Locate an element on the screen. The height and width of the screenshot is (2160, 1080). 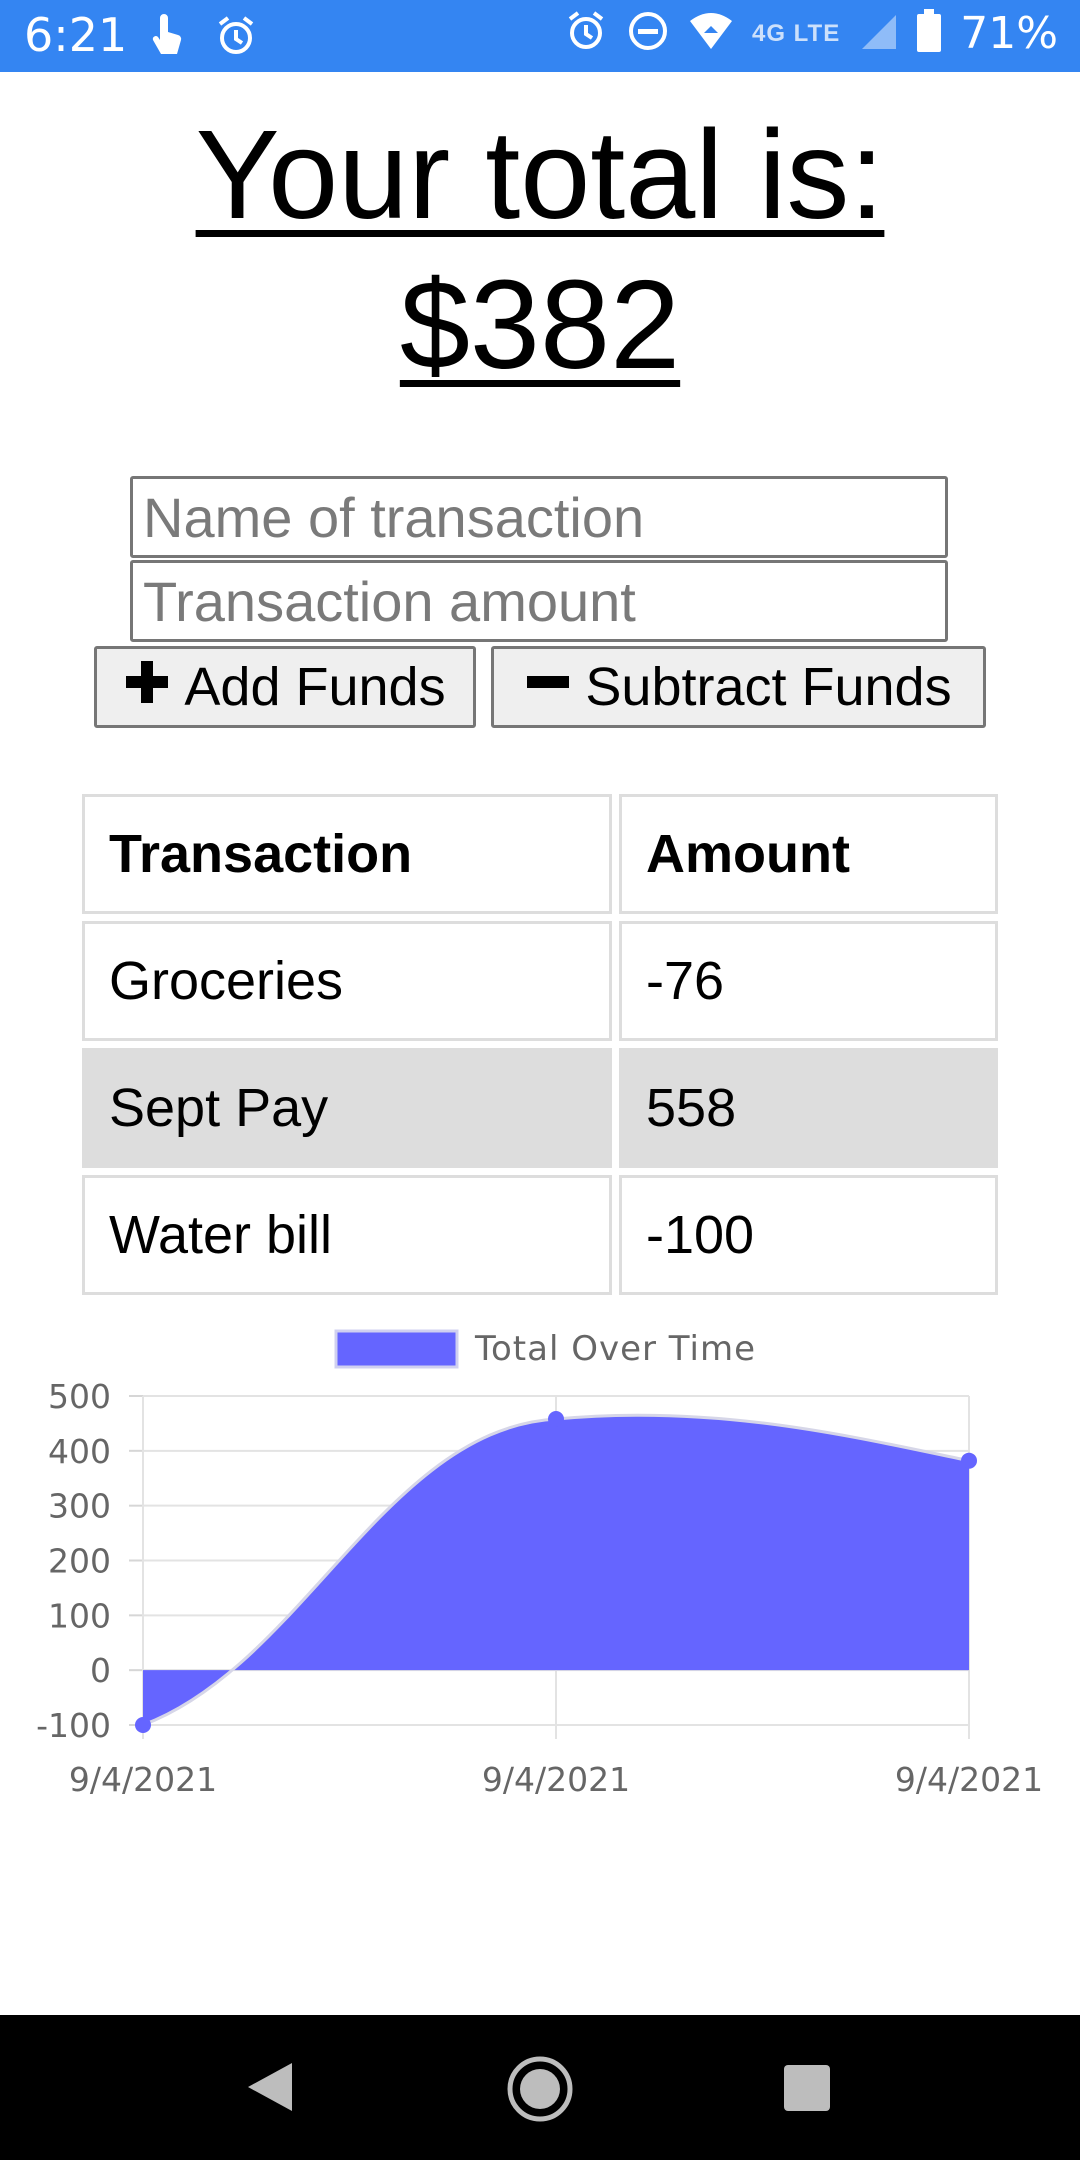
header-transaction: Transaction is located at coordinates (347, 854).